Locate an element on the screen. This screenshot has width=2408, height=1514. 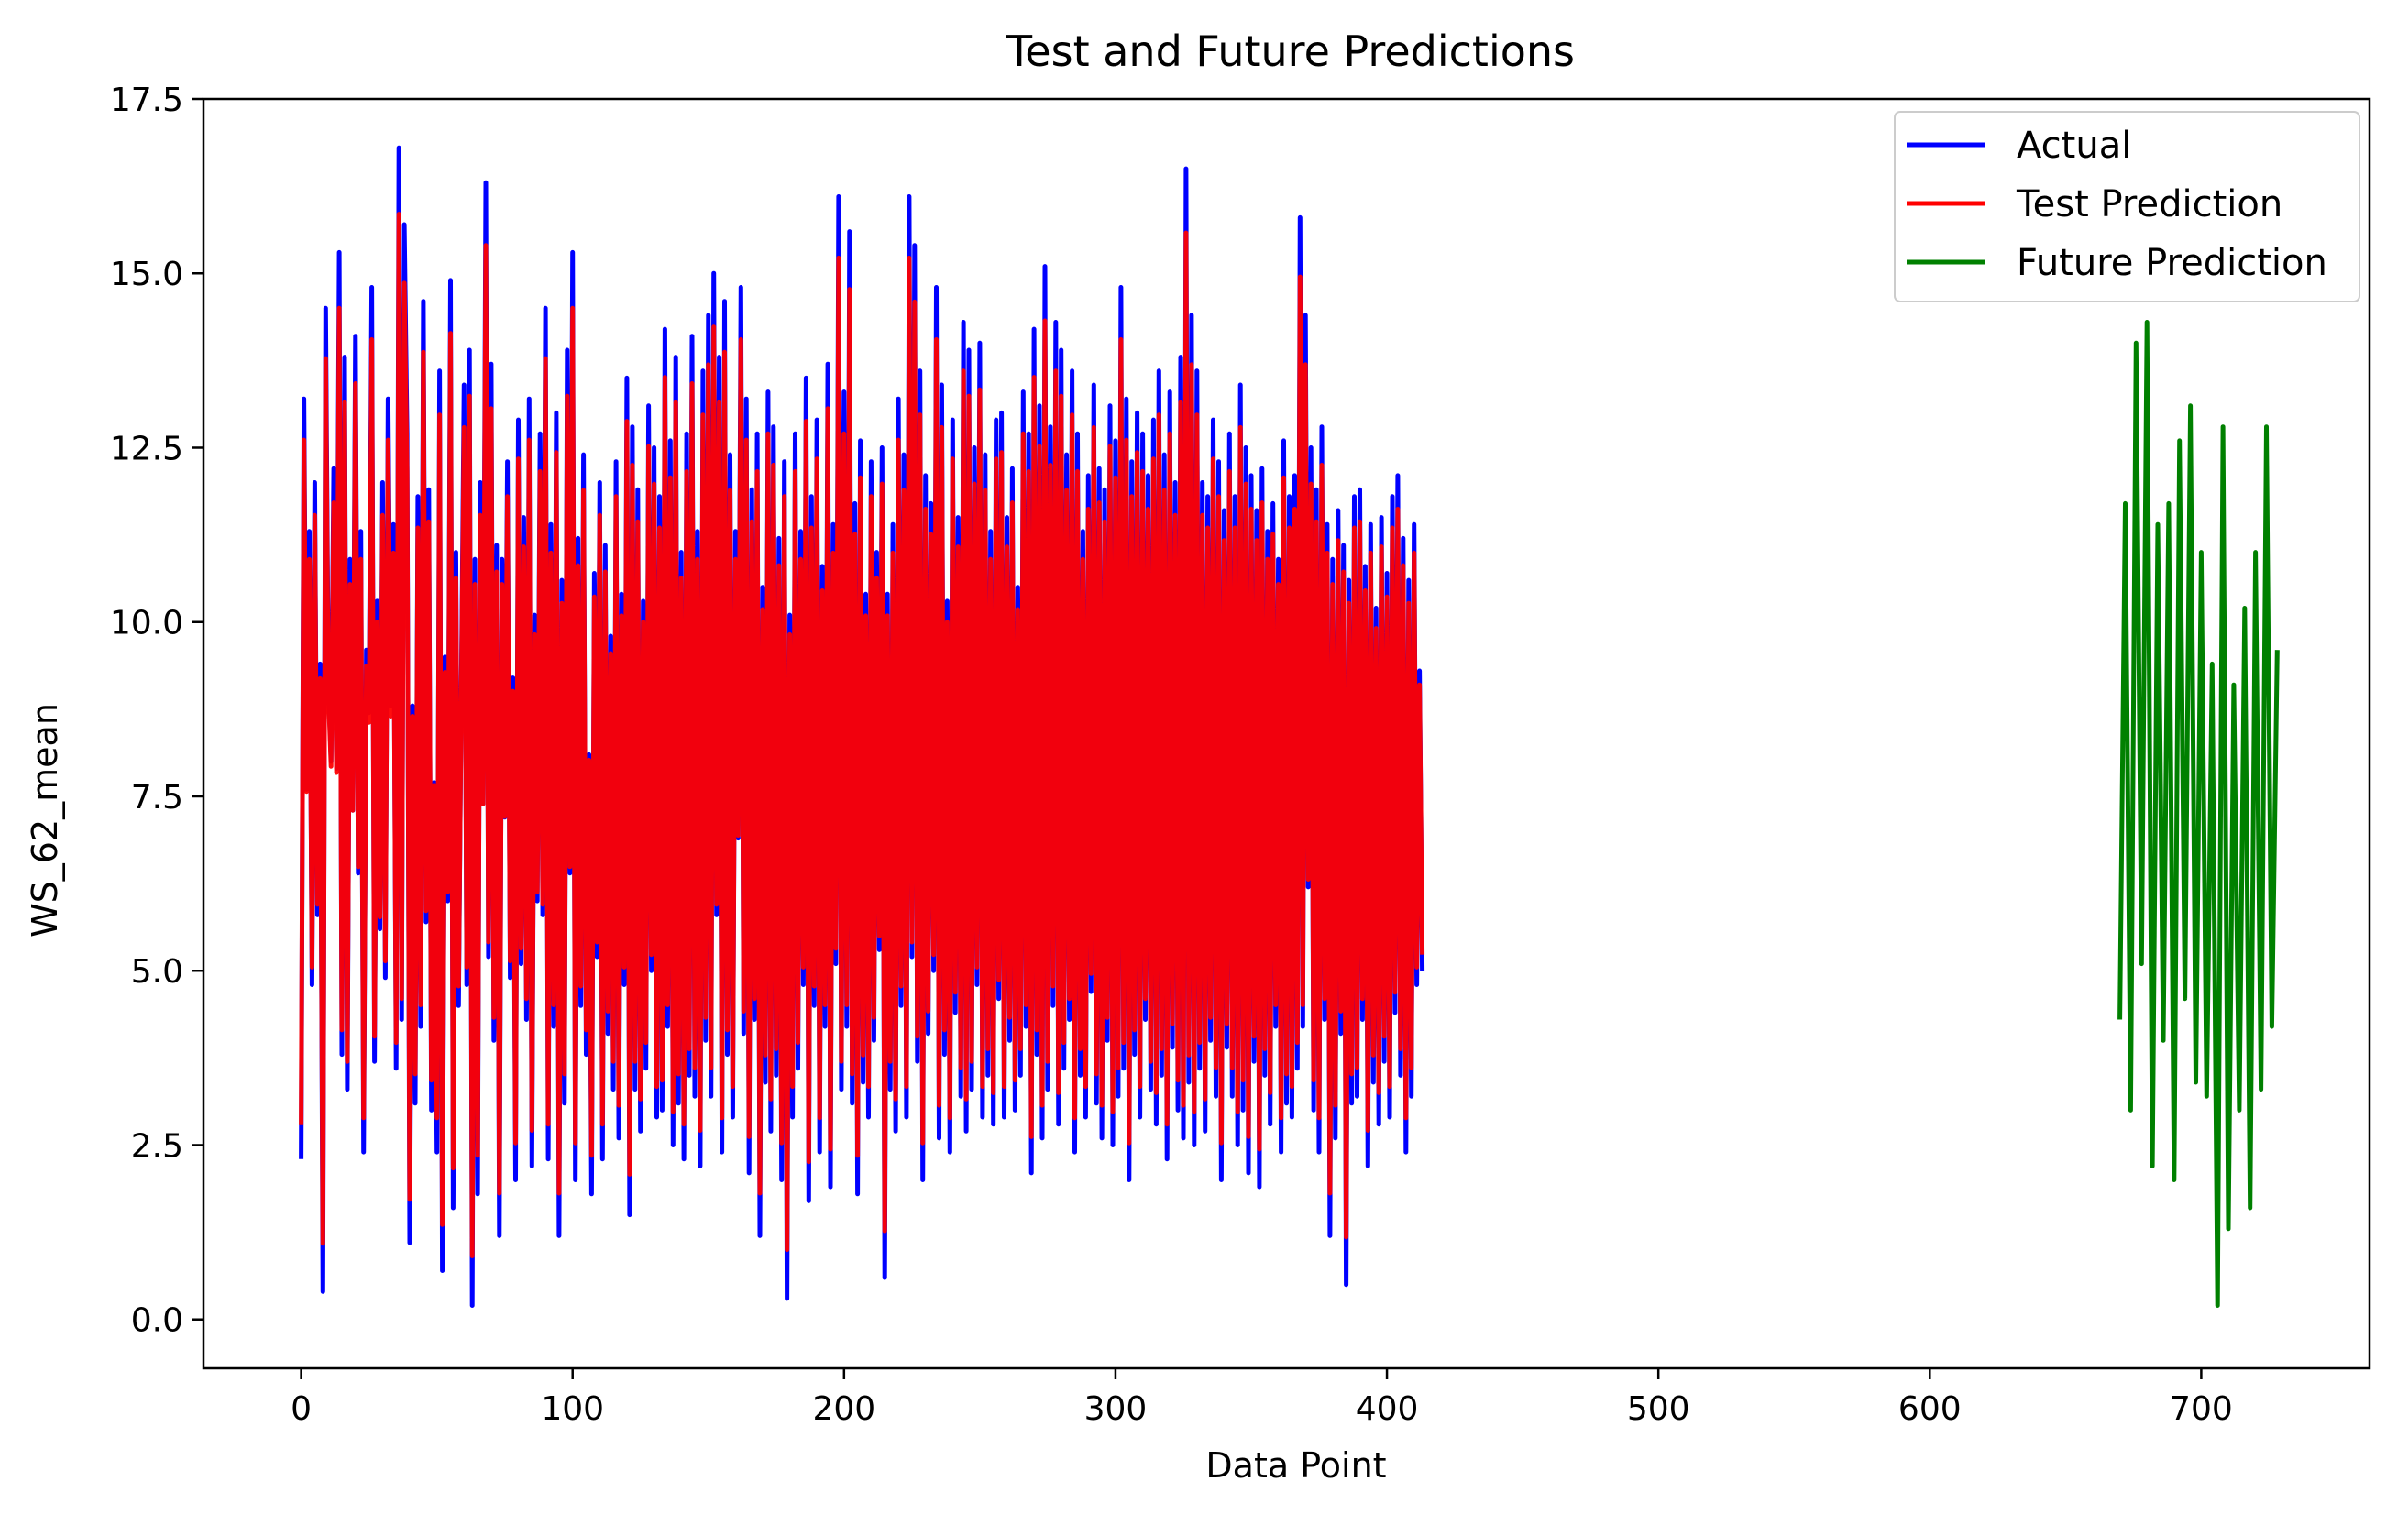
legend-label-actual: Actual is located at coordinates (2074, 146).